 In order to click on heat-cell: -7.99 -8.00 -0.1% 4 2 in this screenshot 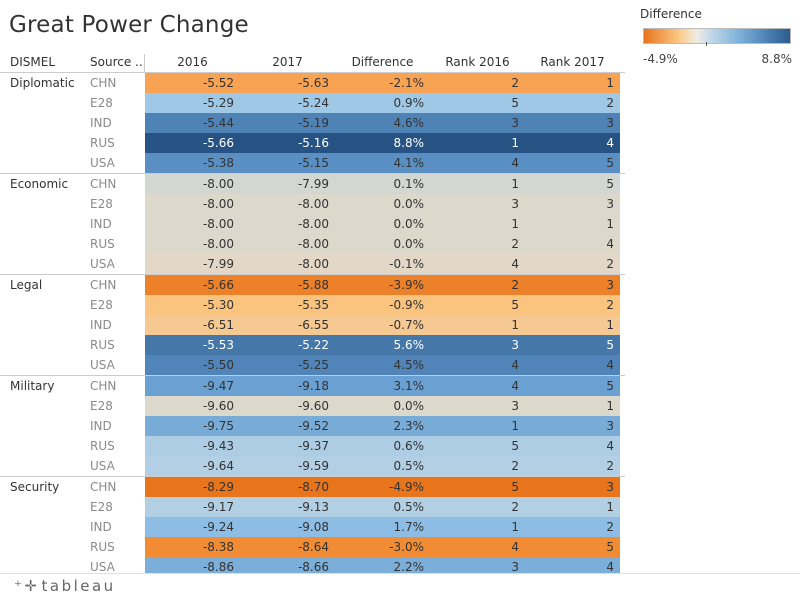, I will do `click(382, 264)`.